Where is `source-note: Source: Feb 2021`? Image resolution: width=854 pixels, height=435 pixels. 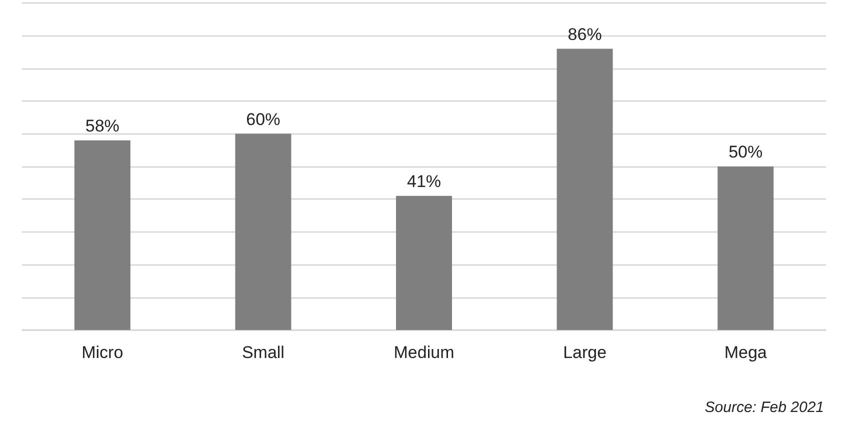
source-note: Source: Feb 2021 is located at coordinates (764, 407).